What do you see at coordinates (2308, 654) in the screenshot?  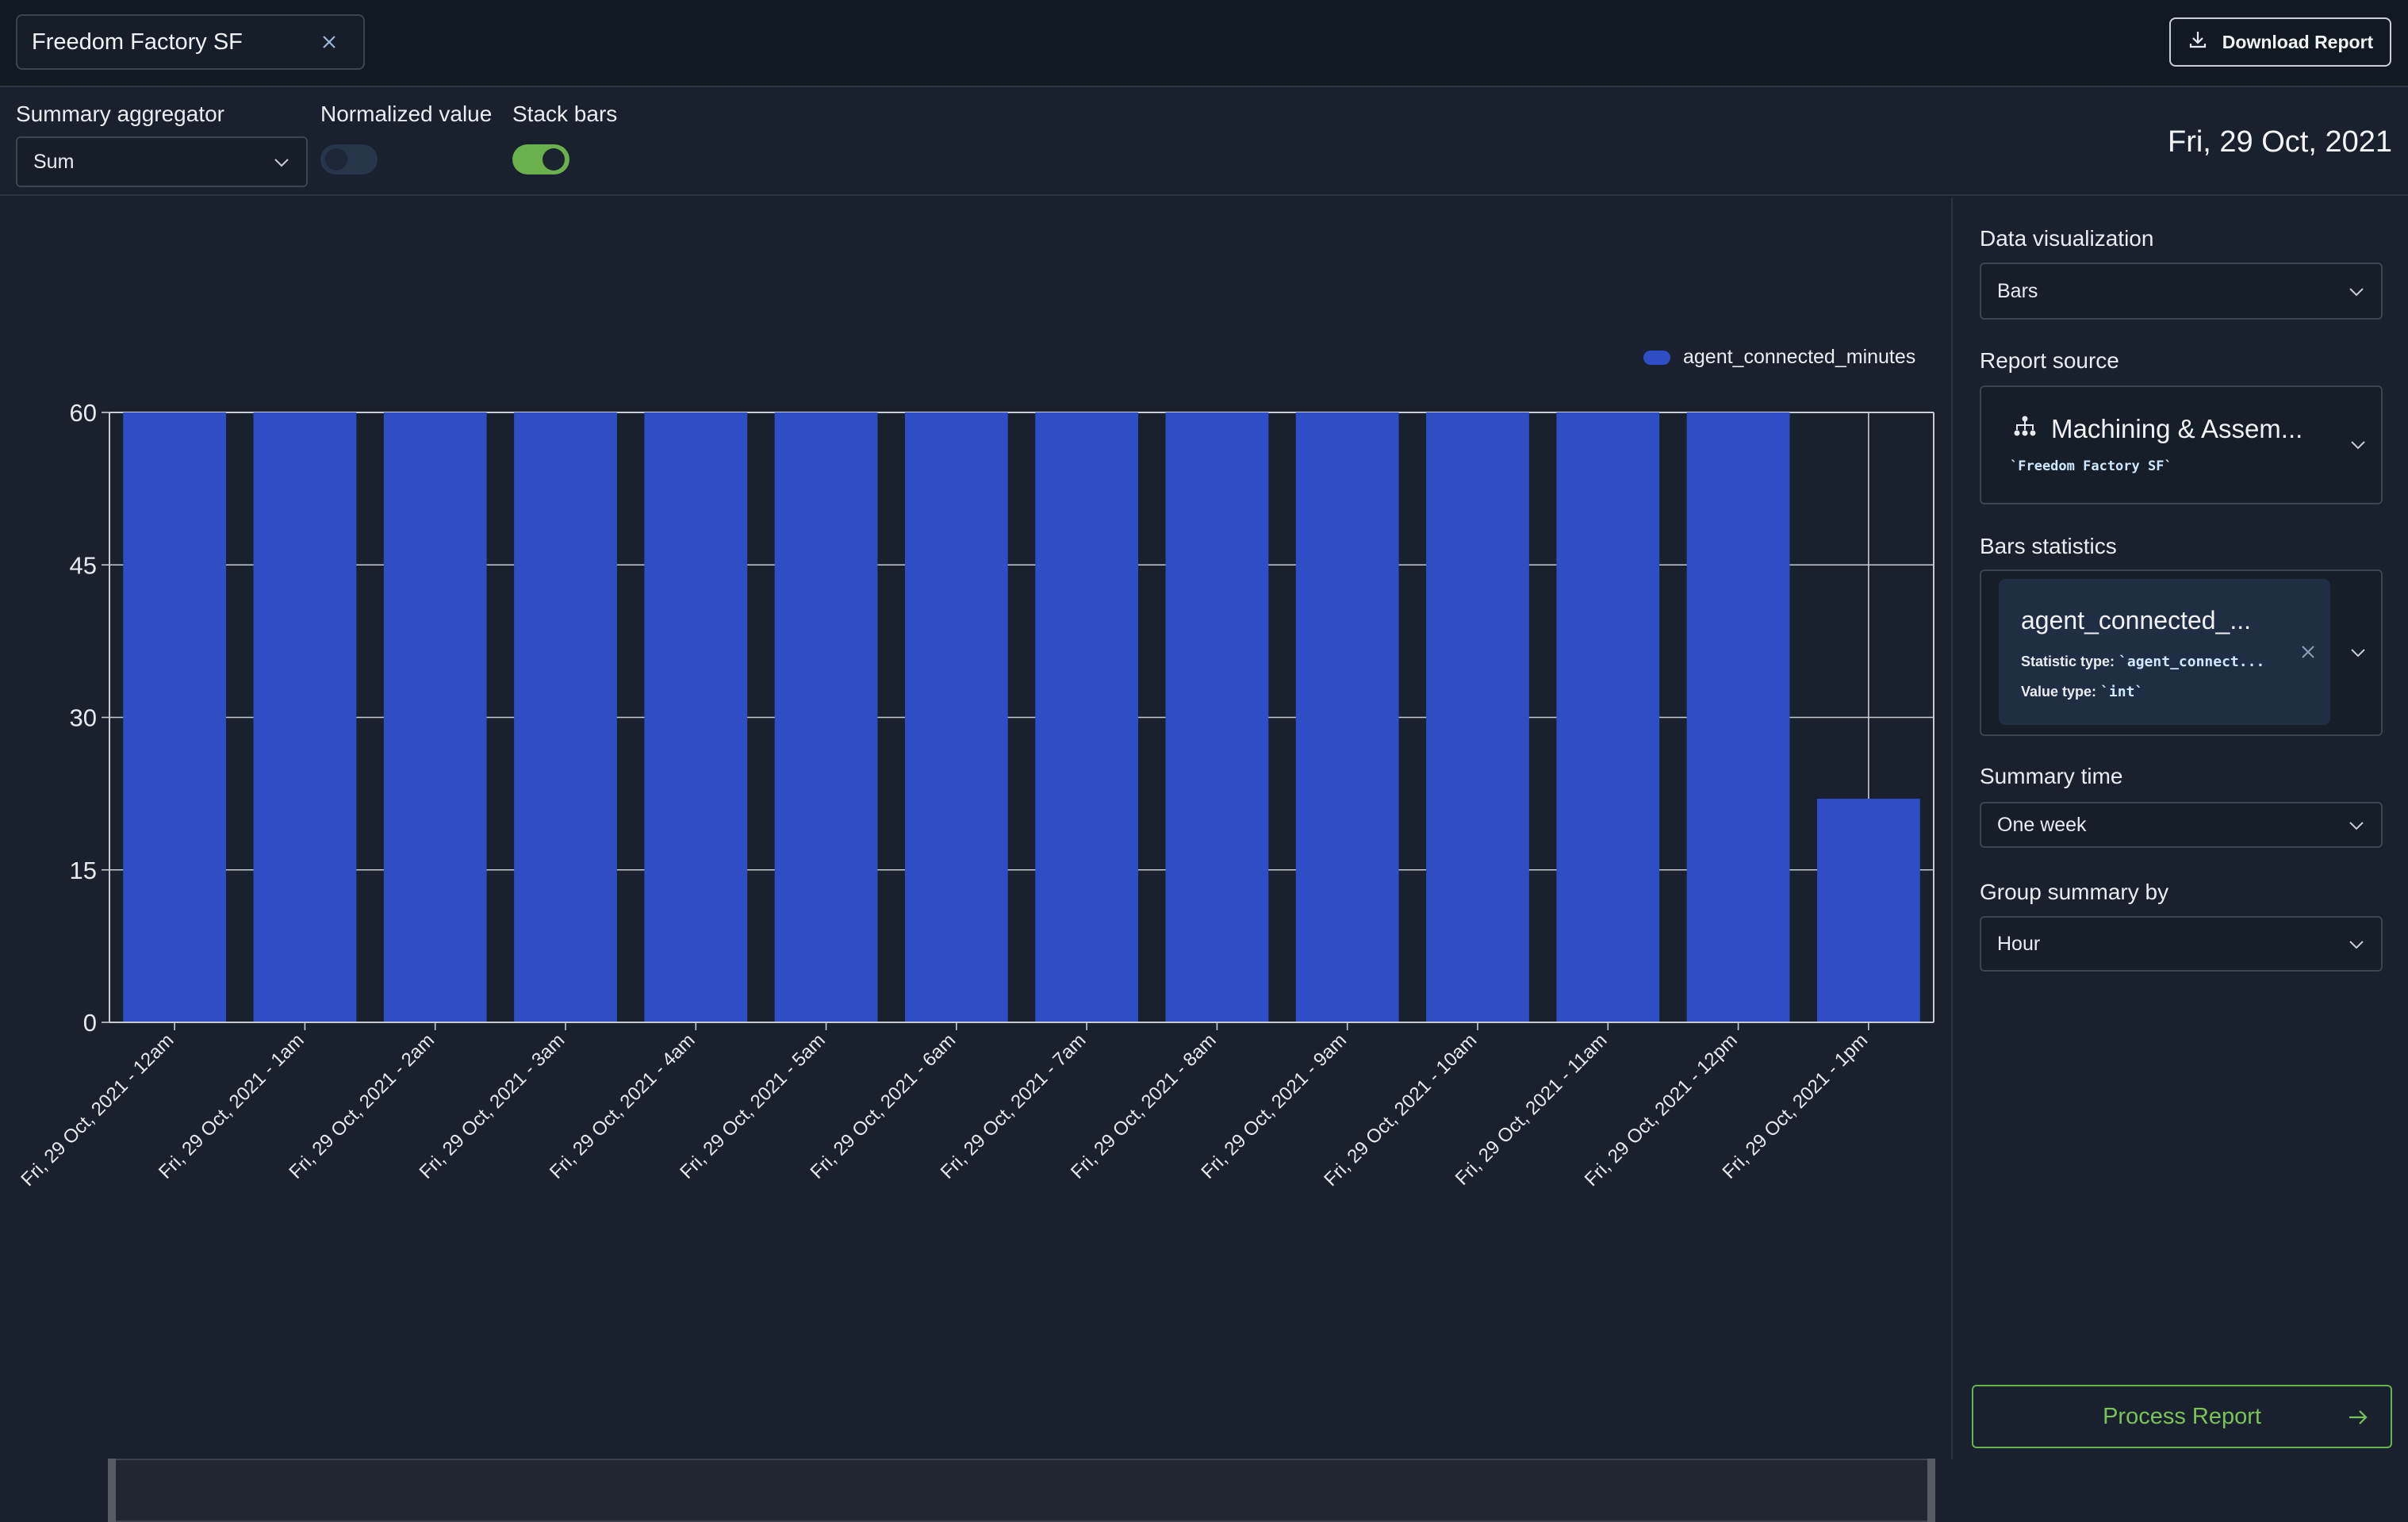 I see `remove-statistic-icon` at bounding box center [2308, 654].